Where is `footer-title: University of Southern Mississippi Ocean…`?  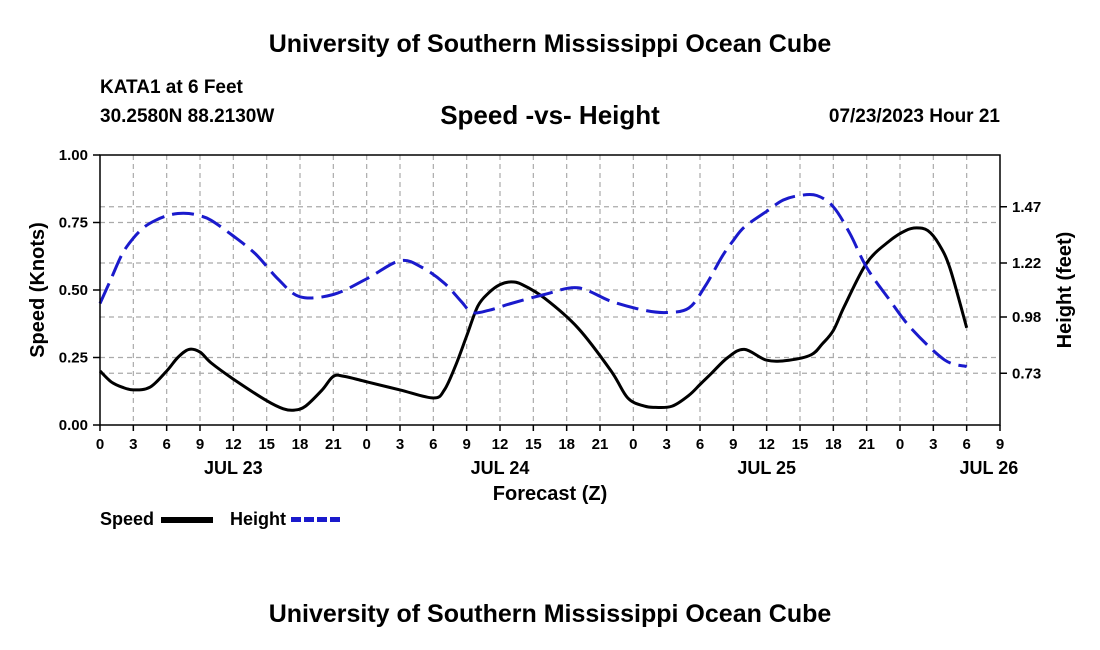
footer-title: University of Southern Mississippi Ocean… is located at coordinates (550, 614).